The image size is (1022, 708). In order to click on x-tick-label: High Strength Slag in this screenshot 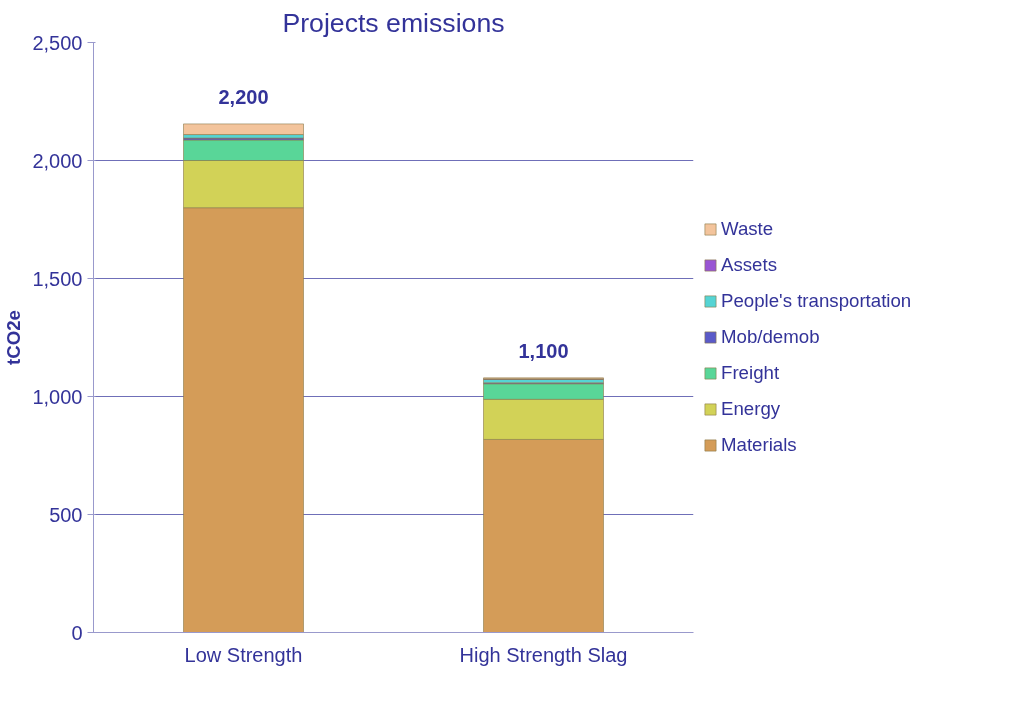, I will do `click(543, 654)`.